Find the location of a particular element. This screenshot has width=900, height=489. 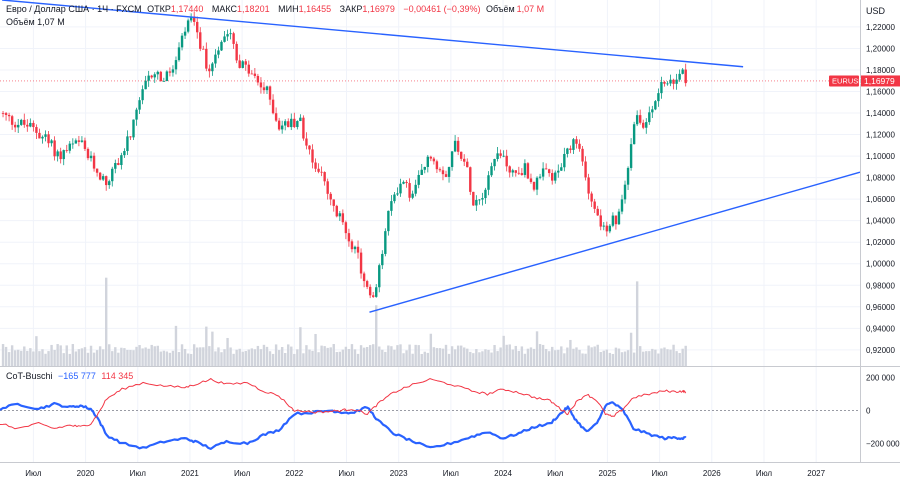

price-tick-label: 1,22000 is located at coordinates (880, 27).